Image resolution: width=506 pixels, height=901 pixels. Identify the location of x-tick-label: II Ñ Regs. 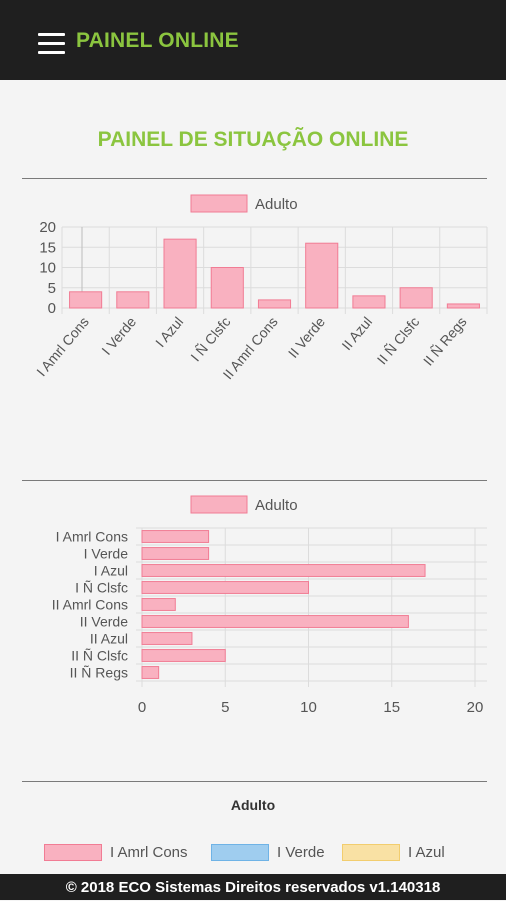
(445, 341).